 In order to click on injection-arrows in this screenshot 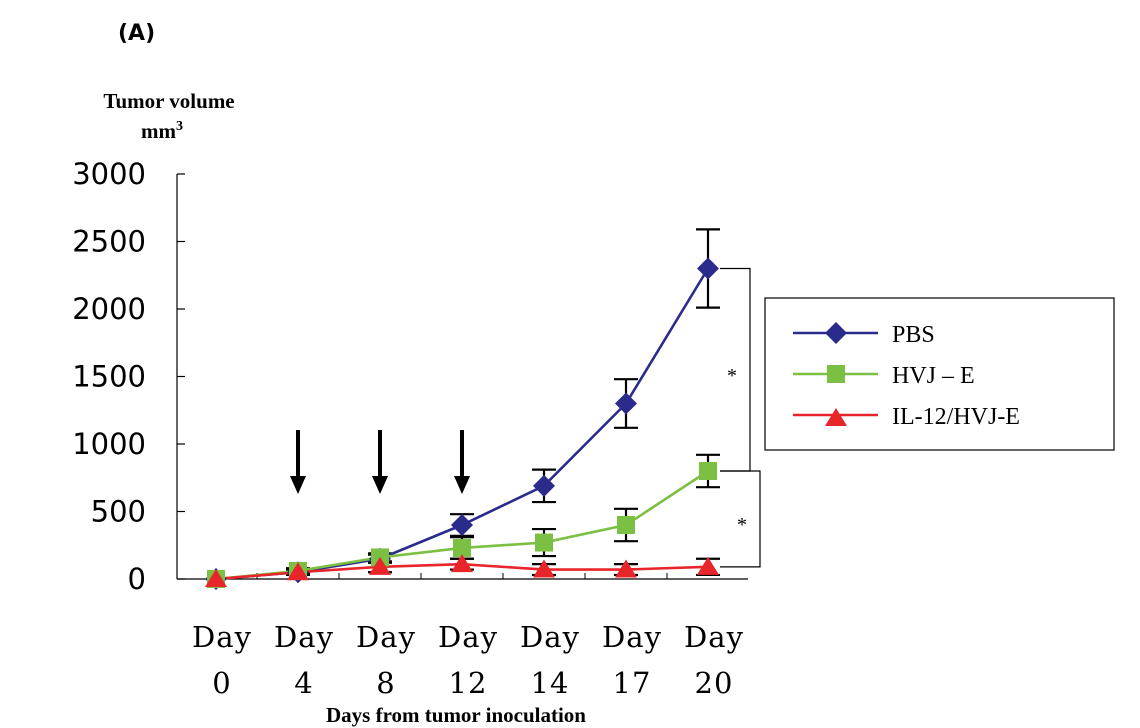, I will do `click(380, 462)`.